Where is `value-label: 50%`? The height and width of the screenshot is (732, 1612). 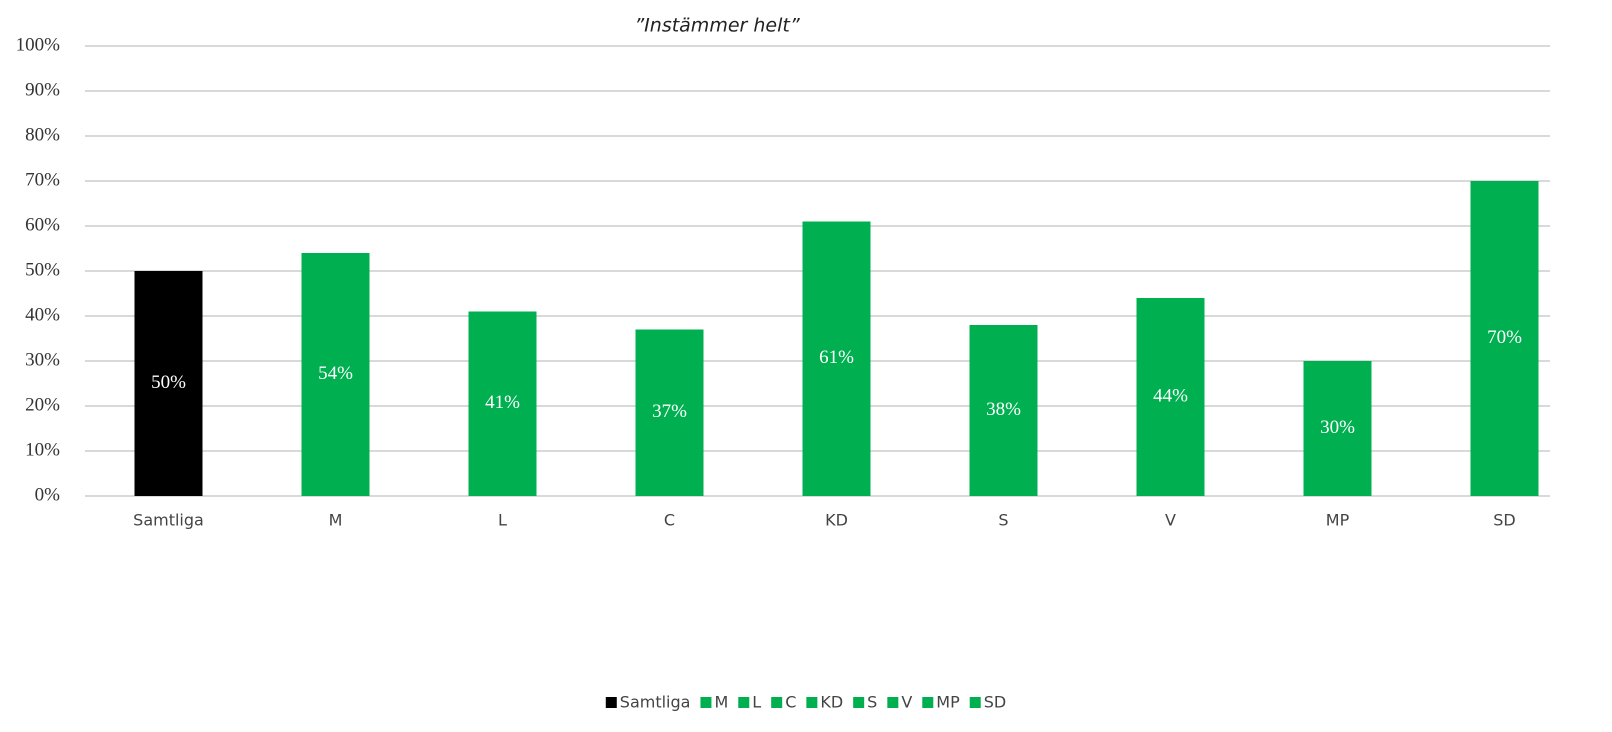 value-label: 50% is located at coordinates (168, 382).